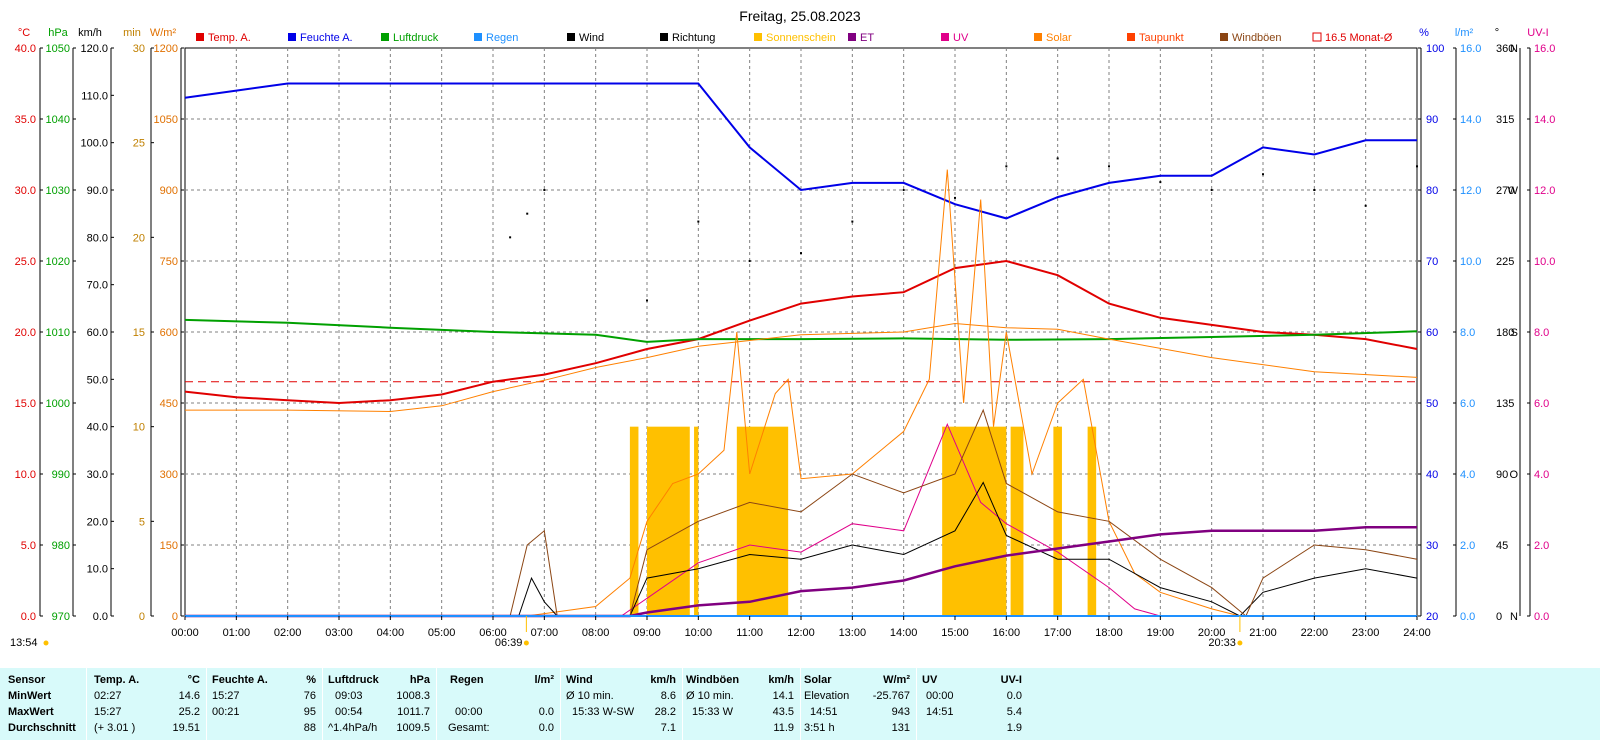  I want to click on stats-header-solar: Solar, so click(818, 680).